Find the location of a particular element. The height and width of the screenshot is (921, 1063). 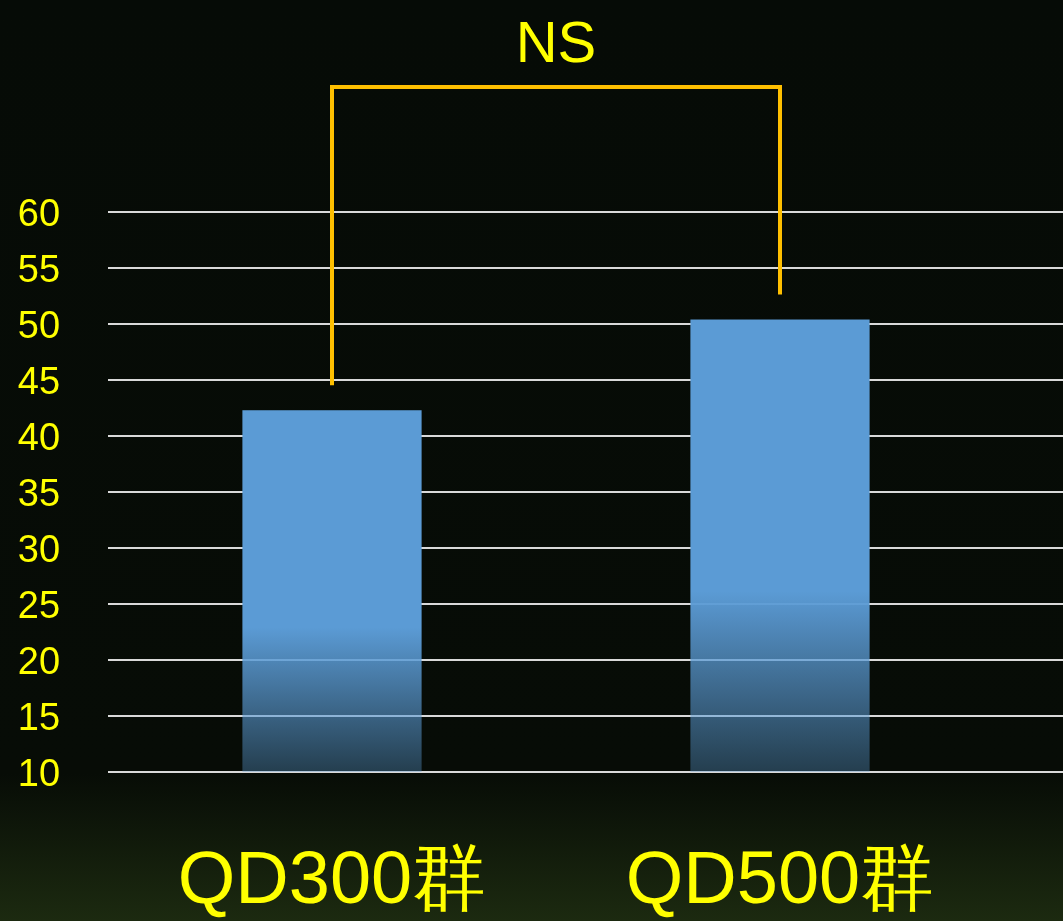

y-tick-label: 30 is located at coordinates (39, 548).